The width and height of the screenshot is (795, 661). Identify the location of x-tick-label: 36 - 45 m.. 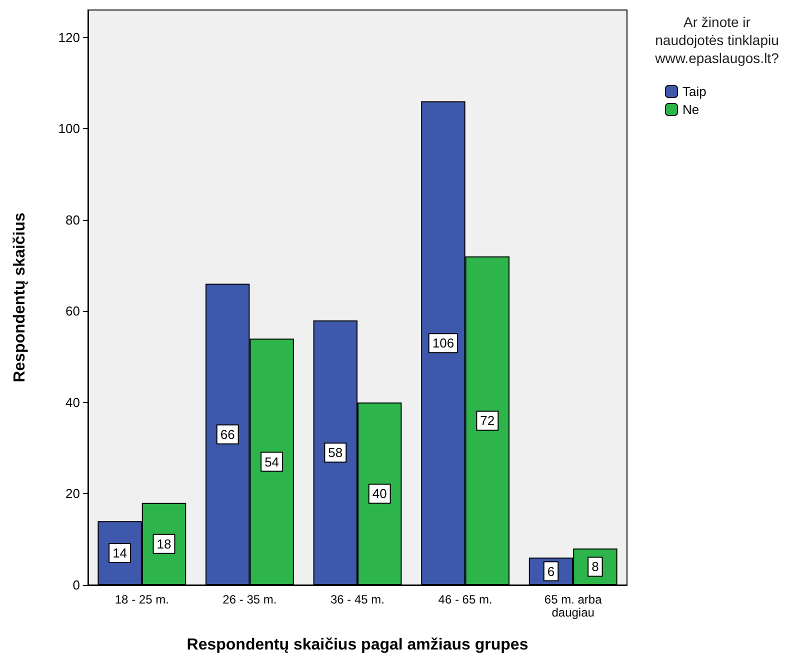
(357, 599).